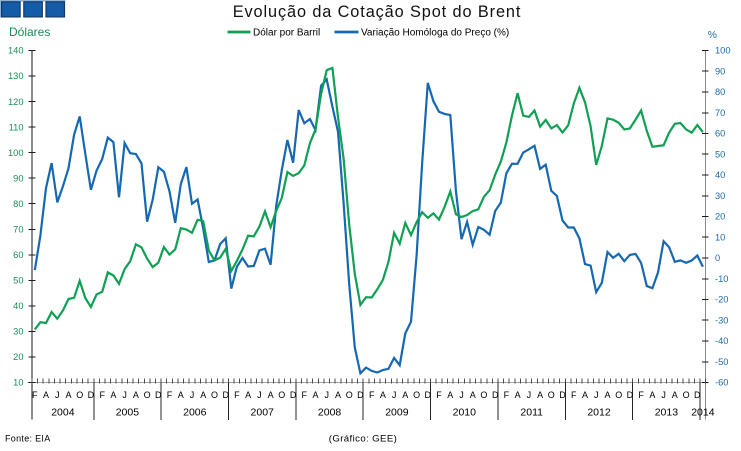 This screenshot has width=741, height=451. What do you see at coordinates (721, 300) in the screenshot?
I see `svg-text: -20` at bounding box center [721, 300].